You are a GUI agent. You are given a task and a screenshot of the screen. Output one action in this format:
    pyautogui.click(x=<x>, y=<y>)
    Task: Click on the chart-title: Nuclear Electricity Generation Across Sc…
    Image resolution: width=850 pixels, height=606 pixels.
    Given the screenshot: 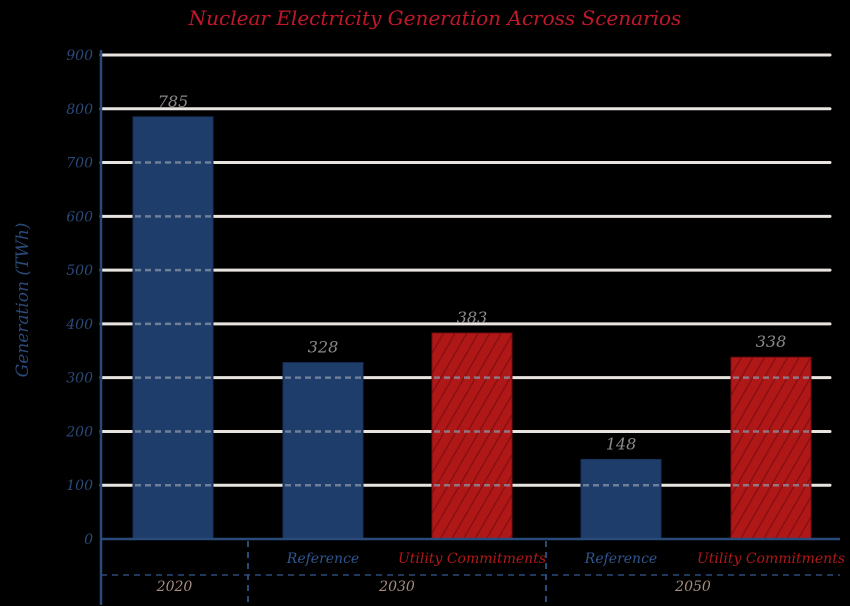 What is the action you would take?
    pyautogui.click(x=435, y=18)
    